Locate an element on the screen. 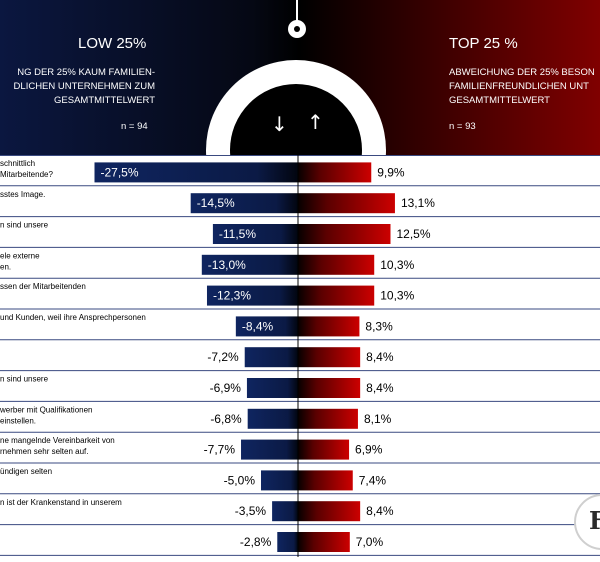 This screenshot has width=600, height=562. arrow-up-icon: ↑ is located at coordinates (315, 122).